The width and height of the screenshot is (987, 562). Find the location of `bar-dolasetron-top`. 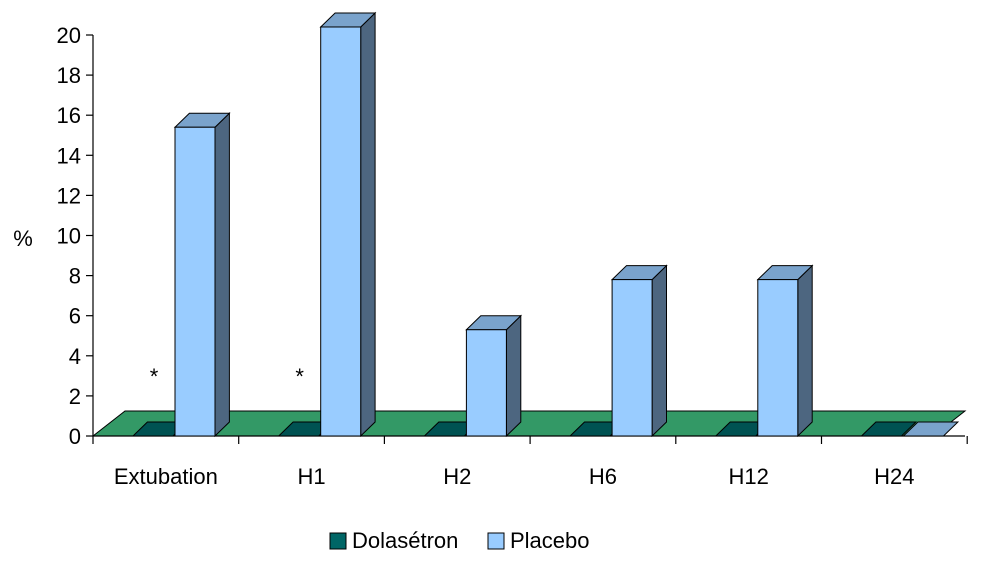

bar-dolasetron-top is located at coordinates (889, 429).